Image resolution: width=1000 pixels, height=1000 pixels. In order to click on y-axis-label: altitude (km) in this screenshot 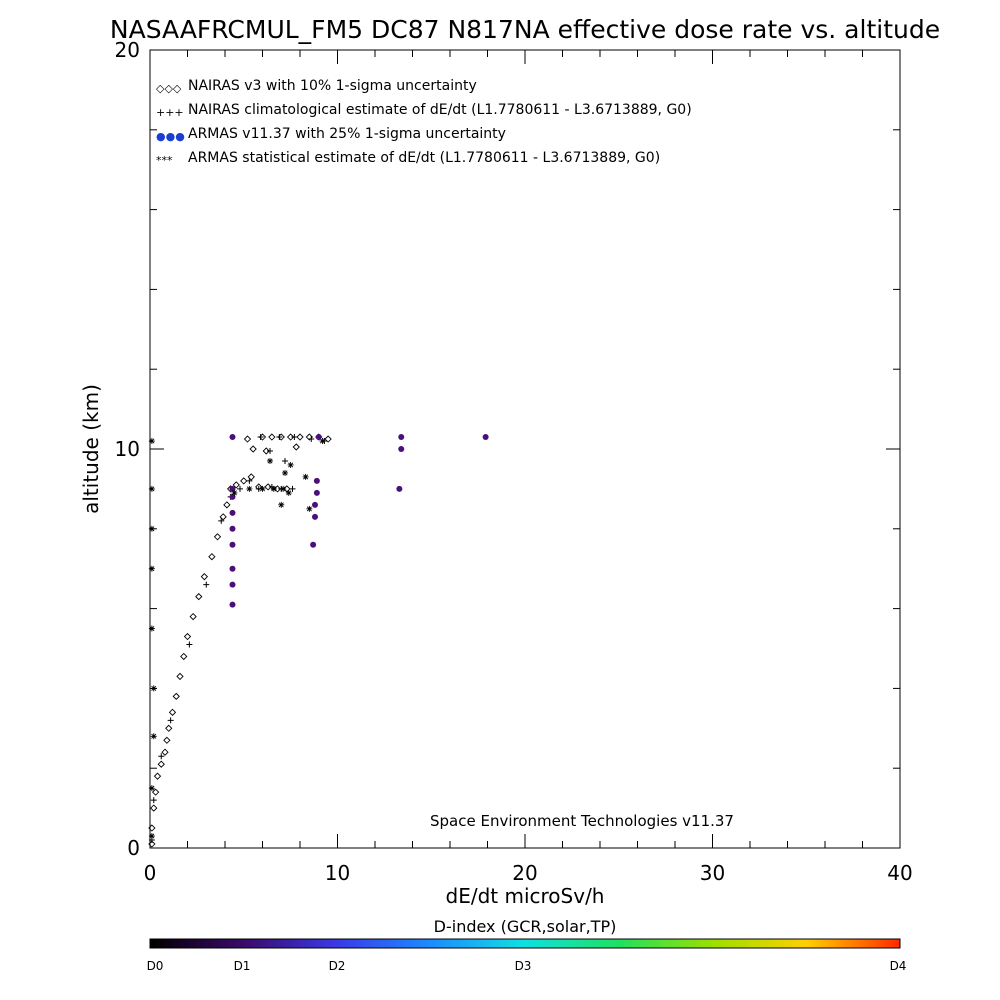, I will do `click(91, 449)`.